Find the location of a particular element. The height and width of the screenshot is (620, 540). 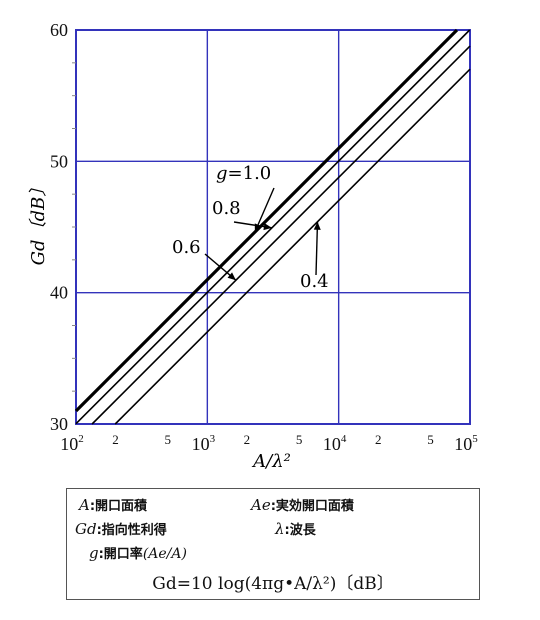

legend-row-ae: Ae:実効開口面積 is located at coordinates (302, 504).